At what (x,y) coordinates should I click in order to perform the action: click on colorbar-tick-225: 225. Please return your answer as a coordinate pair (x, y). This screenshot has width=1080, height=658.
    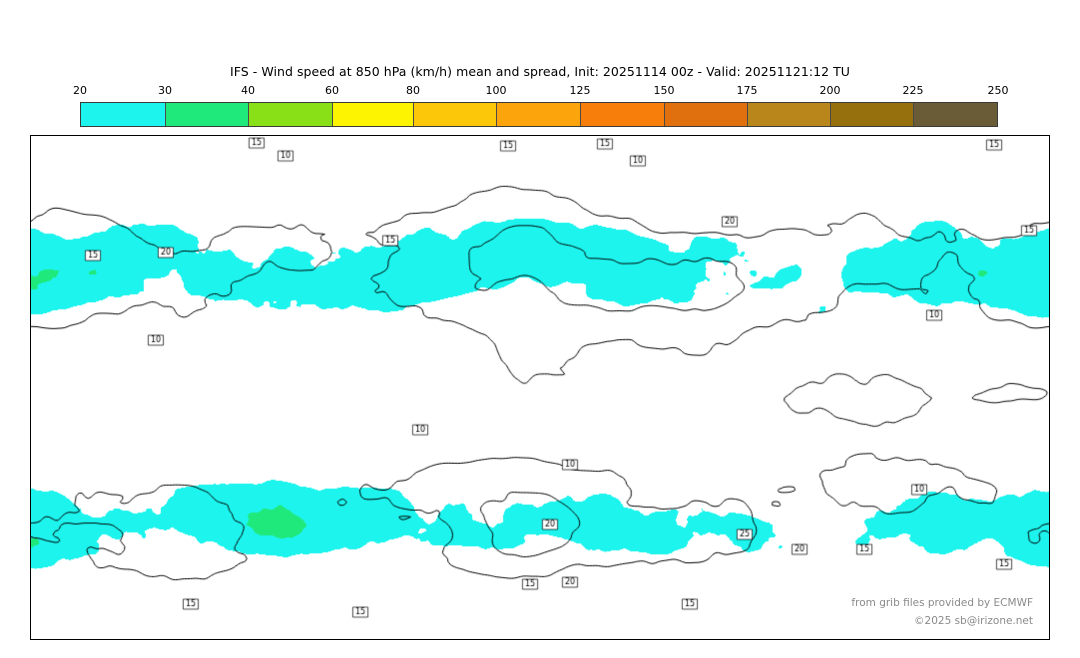
    Looking at the image, I should click on (913, 90).